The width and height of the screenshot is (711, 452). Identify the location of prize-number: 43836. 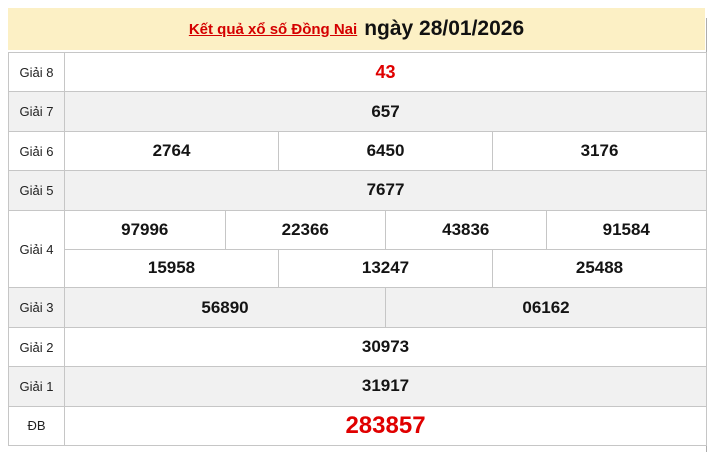
(466, 229).